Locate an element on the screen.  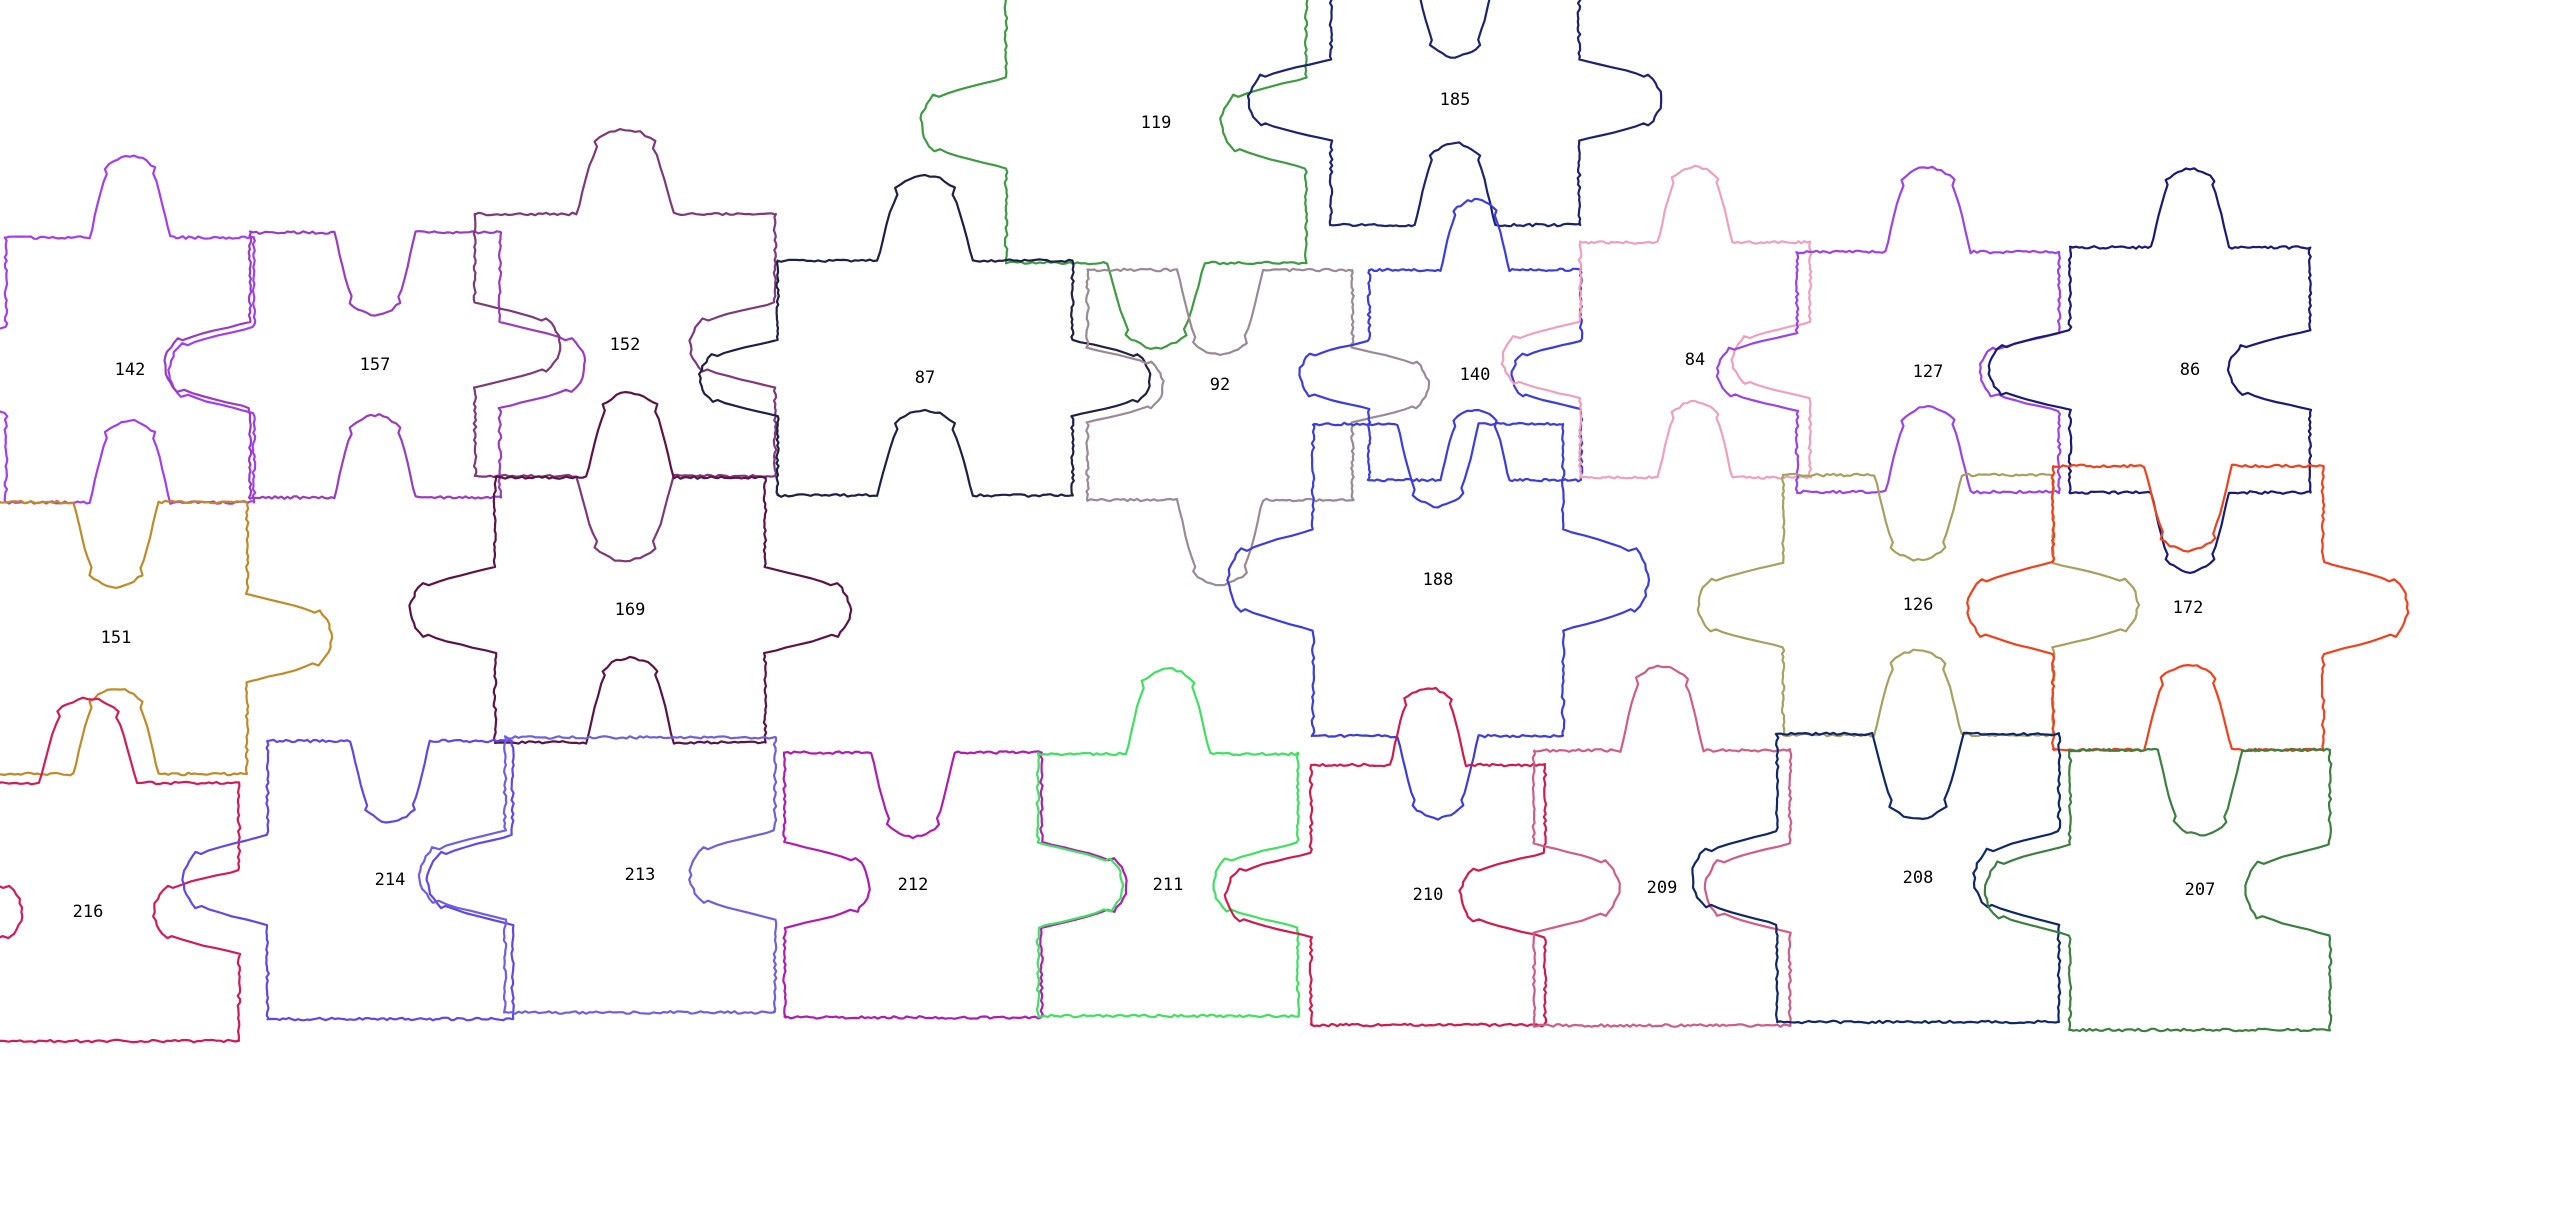
puzzle-piece-208: 208 is located at coordinates (1876, 878).